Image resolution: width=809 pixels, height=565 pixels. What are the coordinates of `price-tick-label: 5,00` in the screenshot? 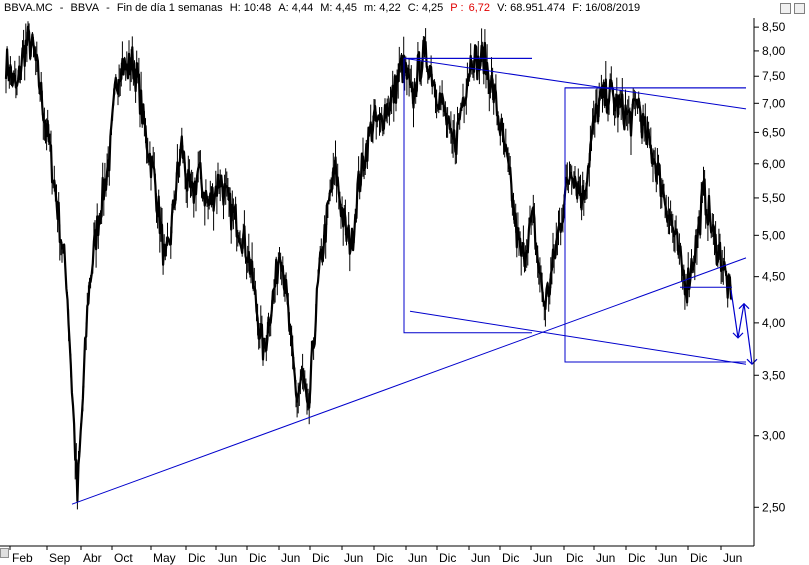 It's located at (774, 235).